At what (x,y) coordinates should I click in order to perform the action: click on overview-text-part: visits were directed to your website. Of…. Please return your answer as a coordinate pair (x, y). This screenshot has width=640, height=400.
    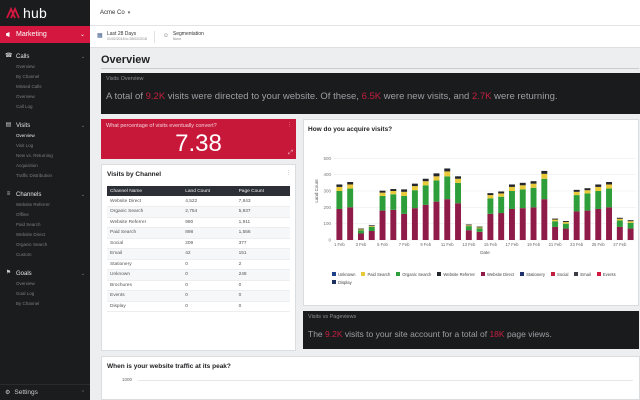
    Looking at the image, I should click on (263, 96).